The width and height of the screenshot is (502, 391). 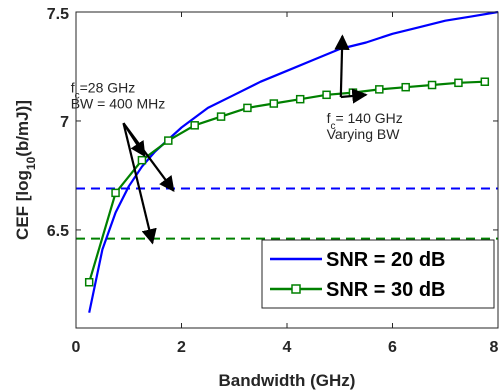 I want to click on x-axis-label: Bandwidth (GHz), so click(x=287, y=380).